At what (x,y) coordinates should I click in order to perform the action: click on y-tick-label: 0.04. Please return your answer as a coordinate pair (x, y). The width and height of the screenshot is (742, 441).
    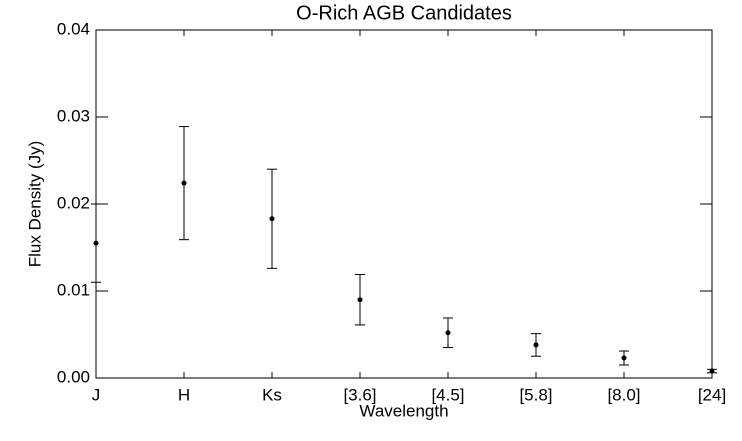
    Looking at the image, I should click on (73, 28).